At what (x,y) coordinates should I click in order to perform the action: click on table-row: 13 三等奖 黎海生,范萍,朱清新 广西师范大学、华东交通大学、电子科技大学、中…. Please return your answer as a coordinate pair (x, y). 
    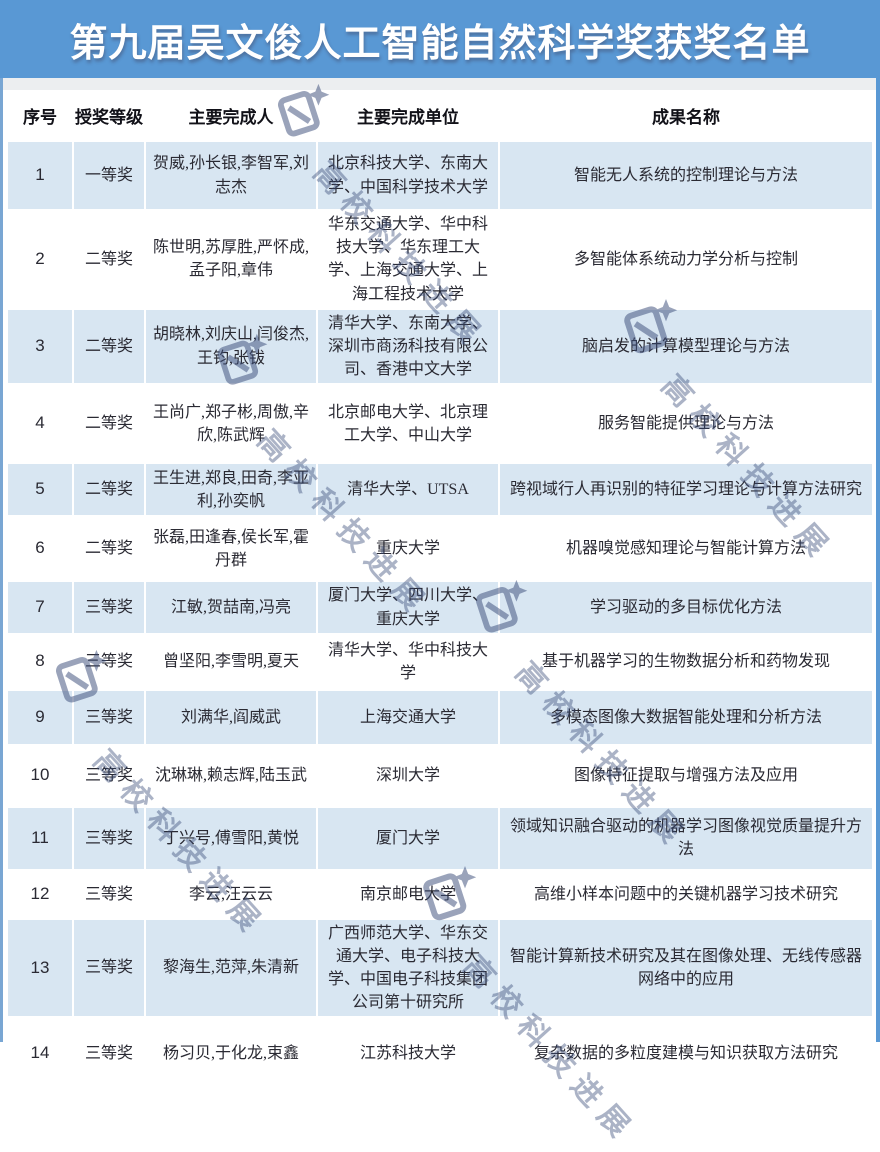
    Looking at the image, I should click on (440, 968).